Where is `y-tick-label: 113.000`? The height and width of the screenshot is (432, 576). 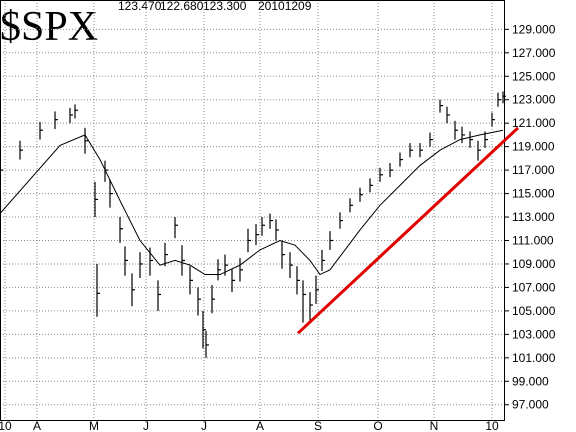 y-tick-label: 113.000 is located at coordinates (533, 217).